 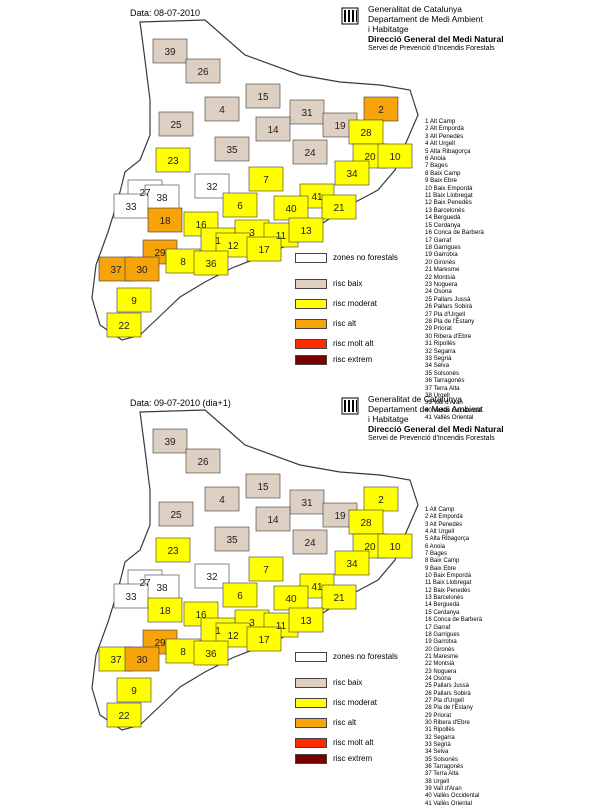 I want to click on comarca-list-item: 41 Vallès Oriental, so click(x=448, y=803).